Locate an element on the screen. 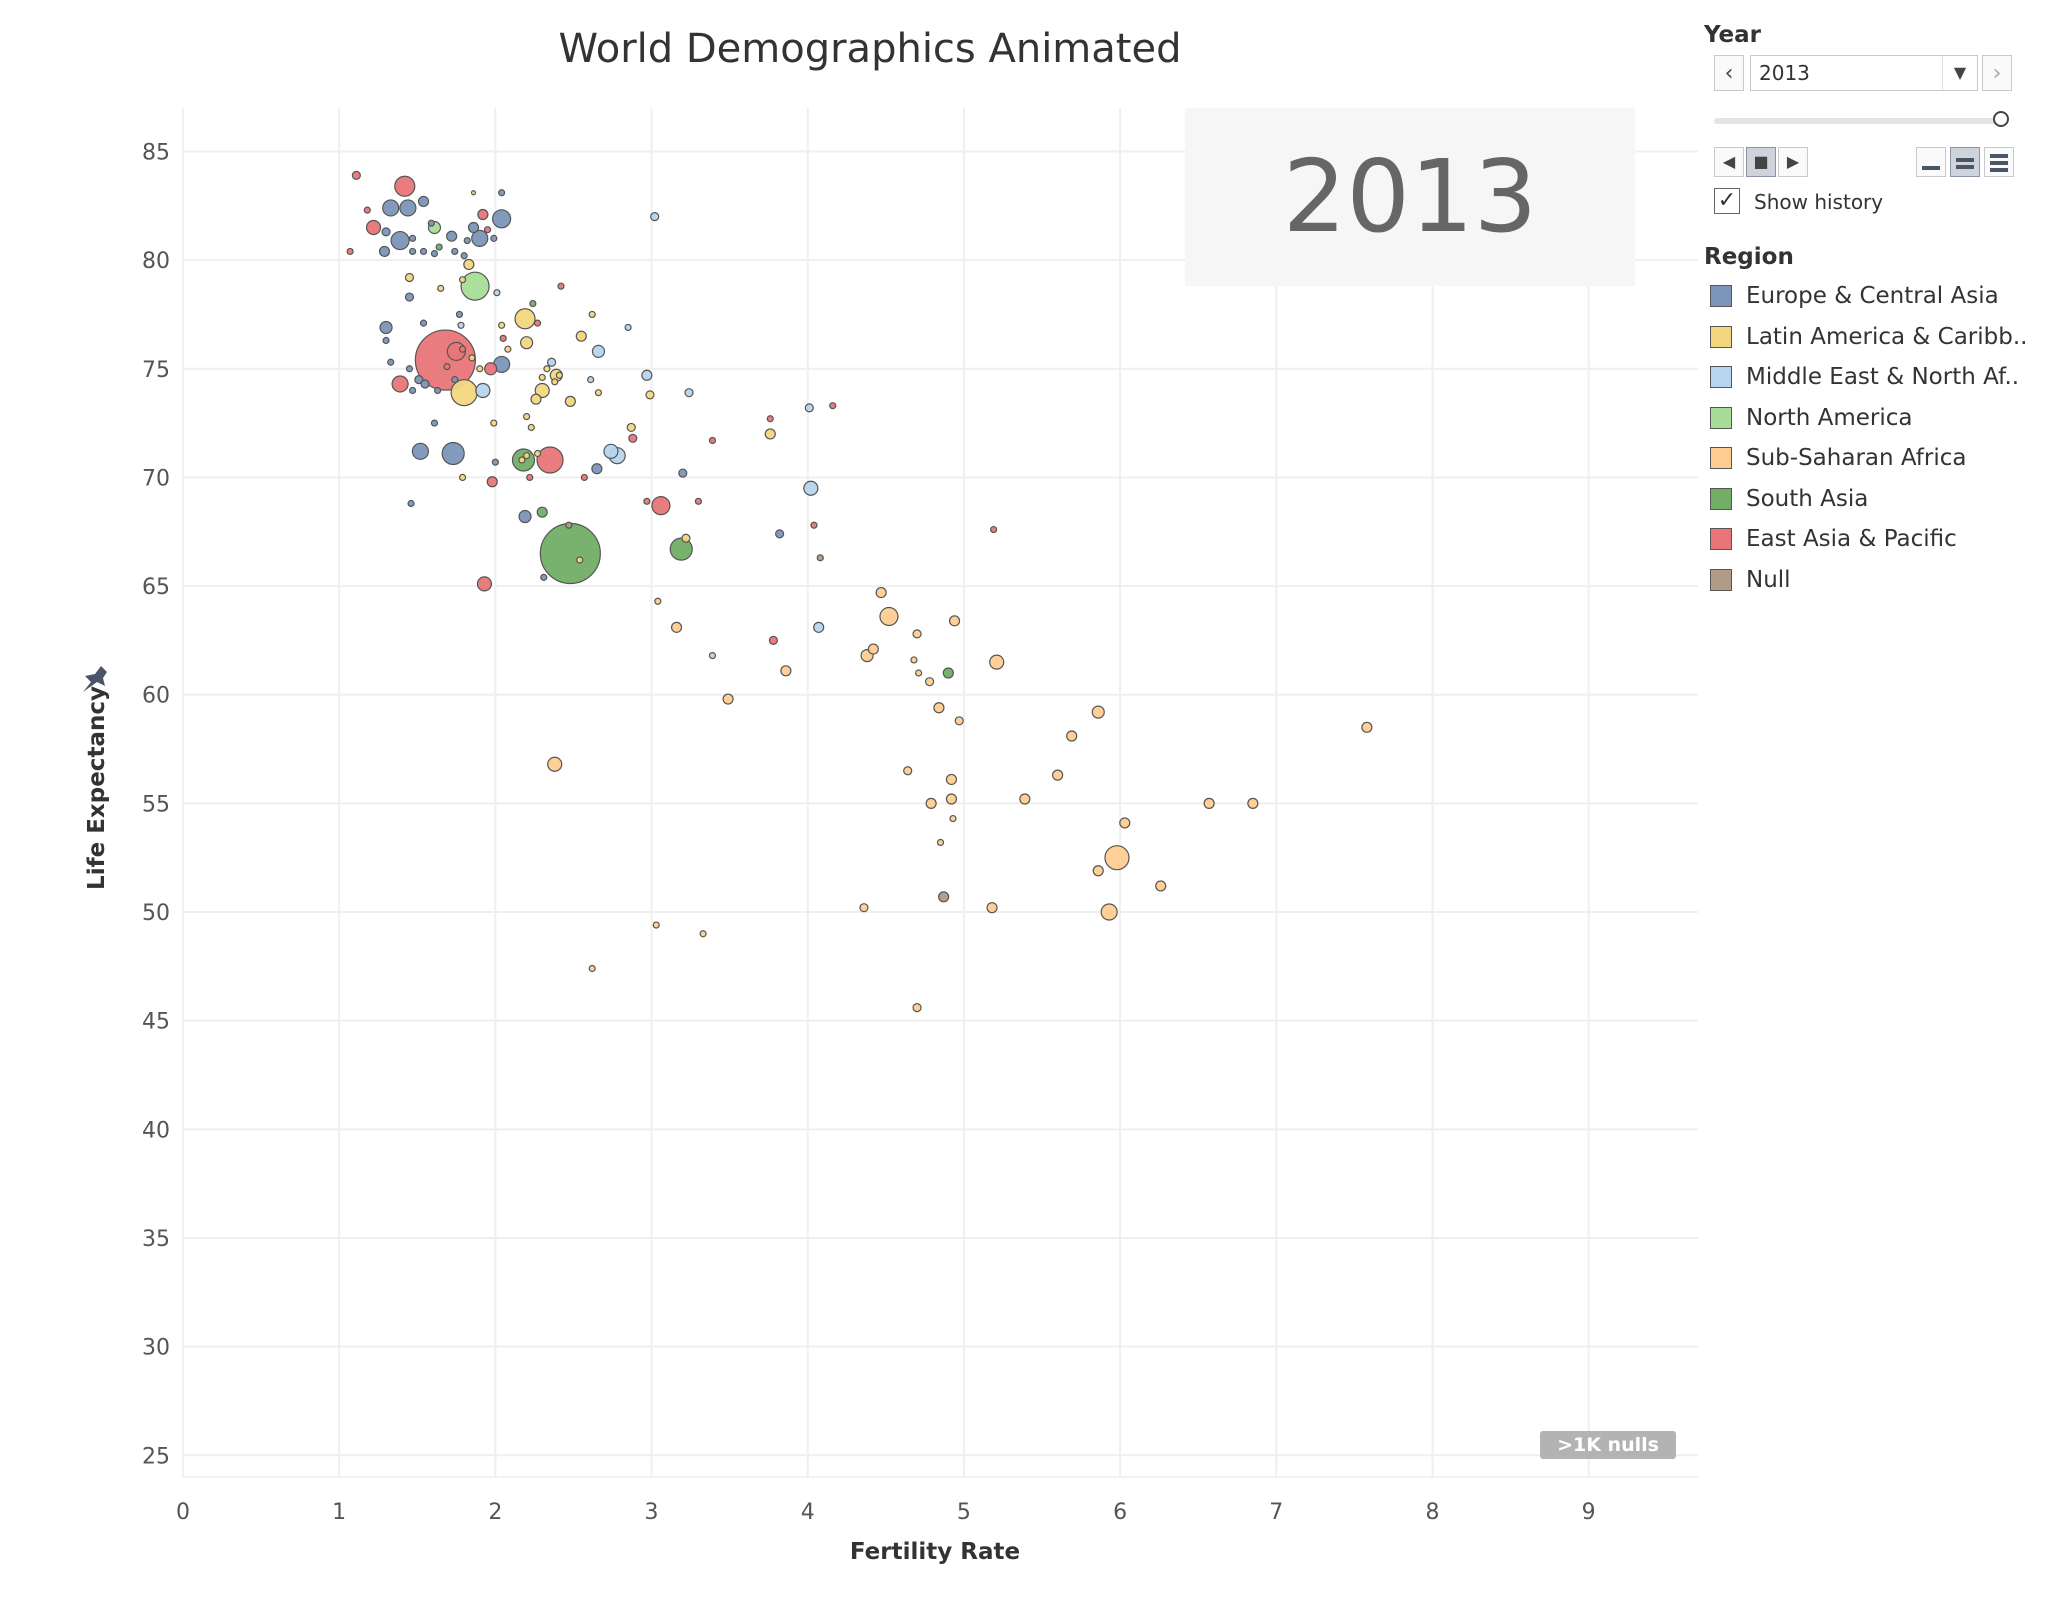 This screenshot has width=2050, height=1616. chevron-down-icon: ▼ is located at coordinates (1959, 73).